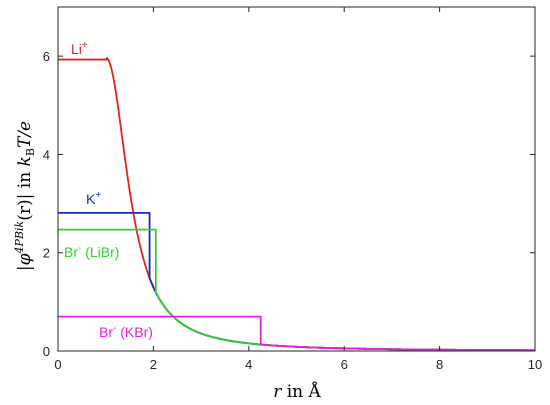 Image resolution: width=550 pixels, height=405 pixels. Describe the element at coordinates (344, 364) in the screenshot. I see `x-tick-label-3: 6` at that location.